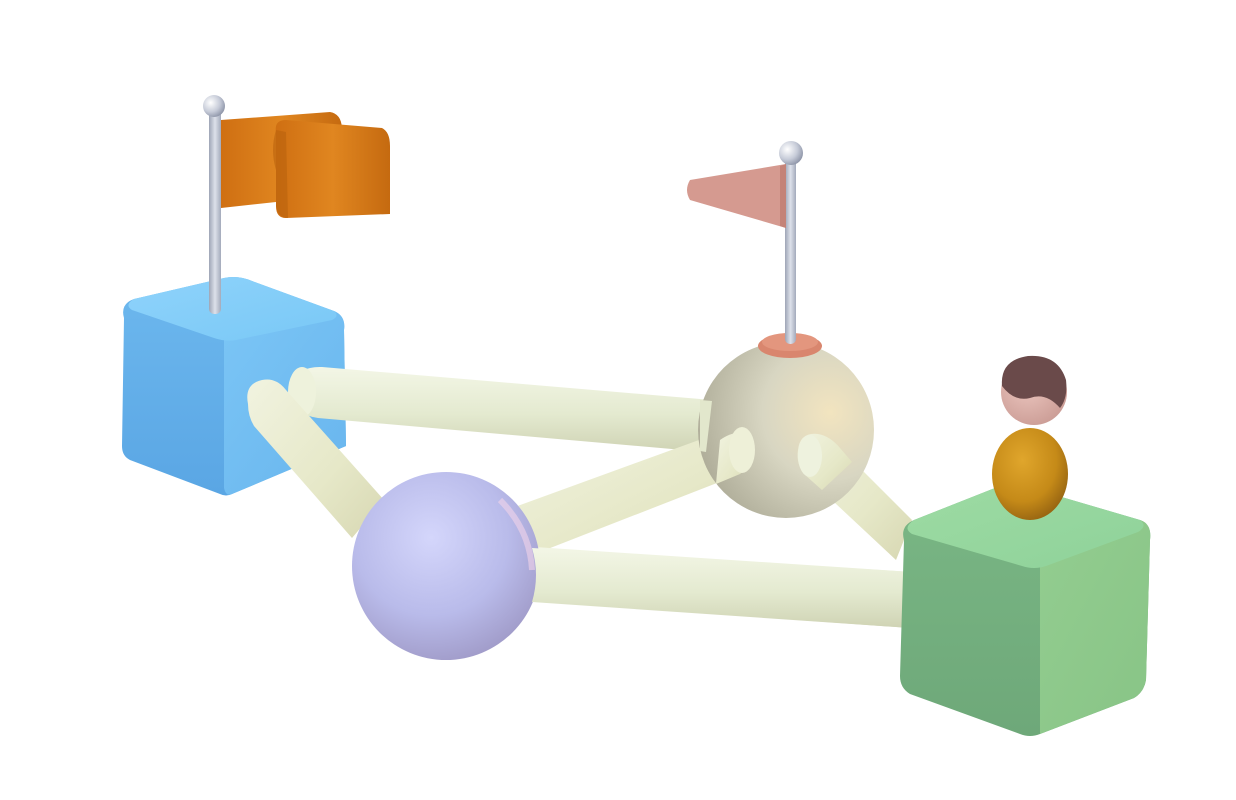  Describe the element at coordinates (786, 430) in the screenshot. I see `beige-sphere` at that location.